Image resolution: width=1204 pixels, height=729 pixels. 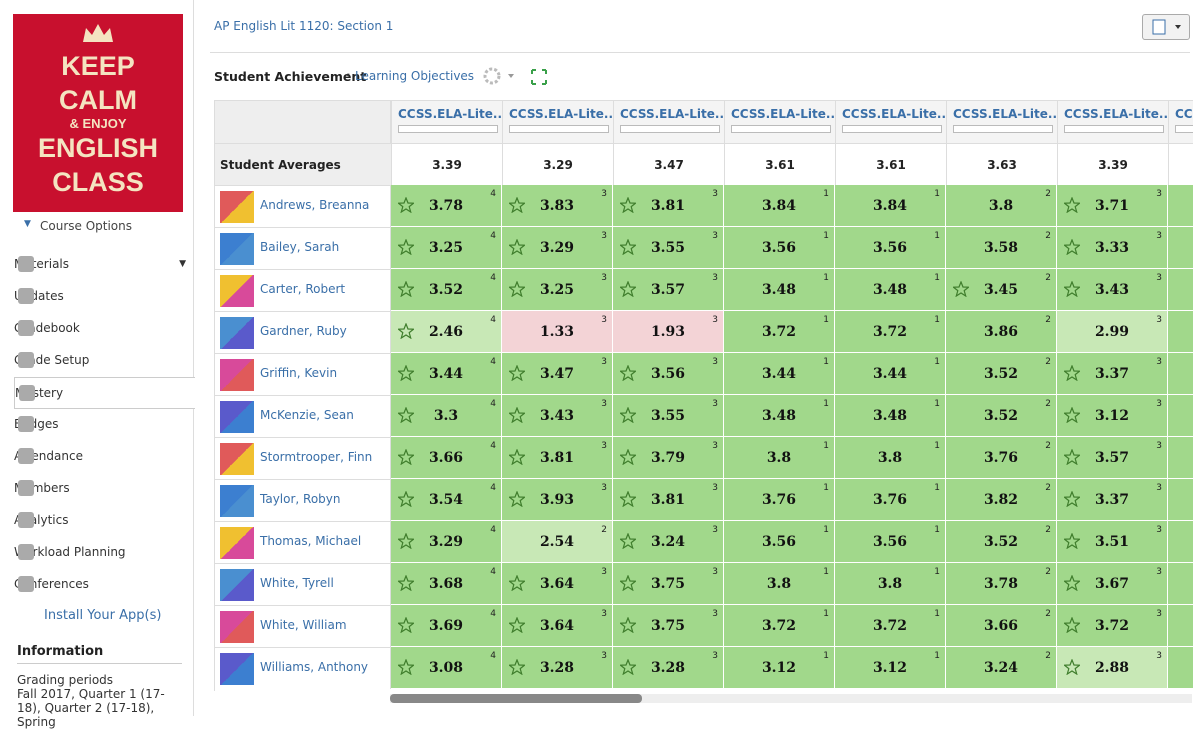 I want to click on score-cell: 3.82 2, so click(x=1001, y=500).